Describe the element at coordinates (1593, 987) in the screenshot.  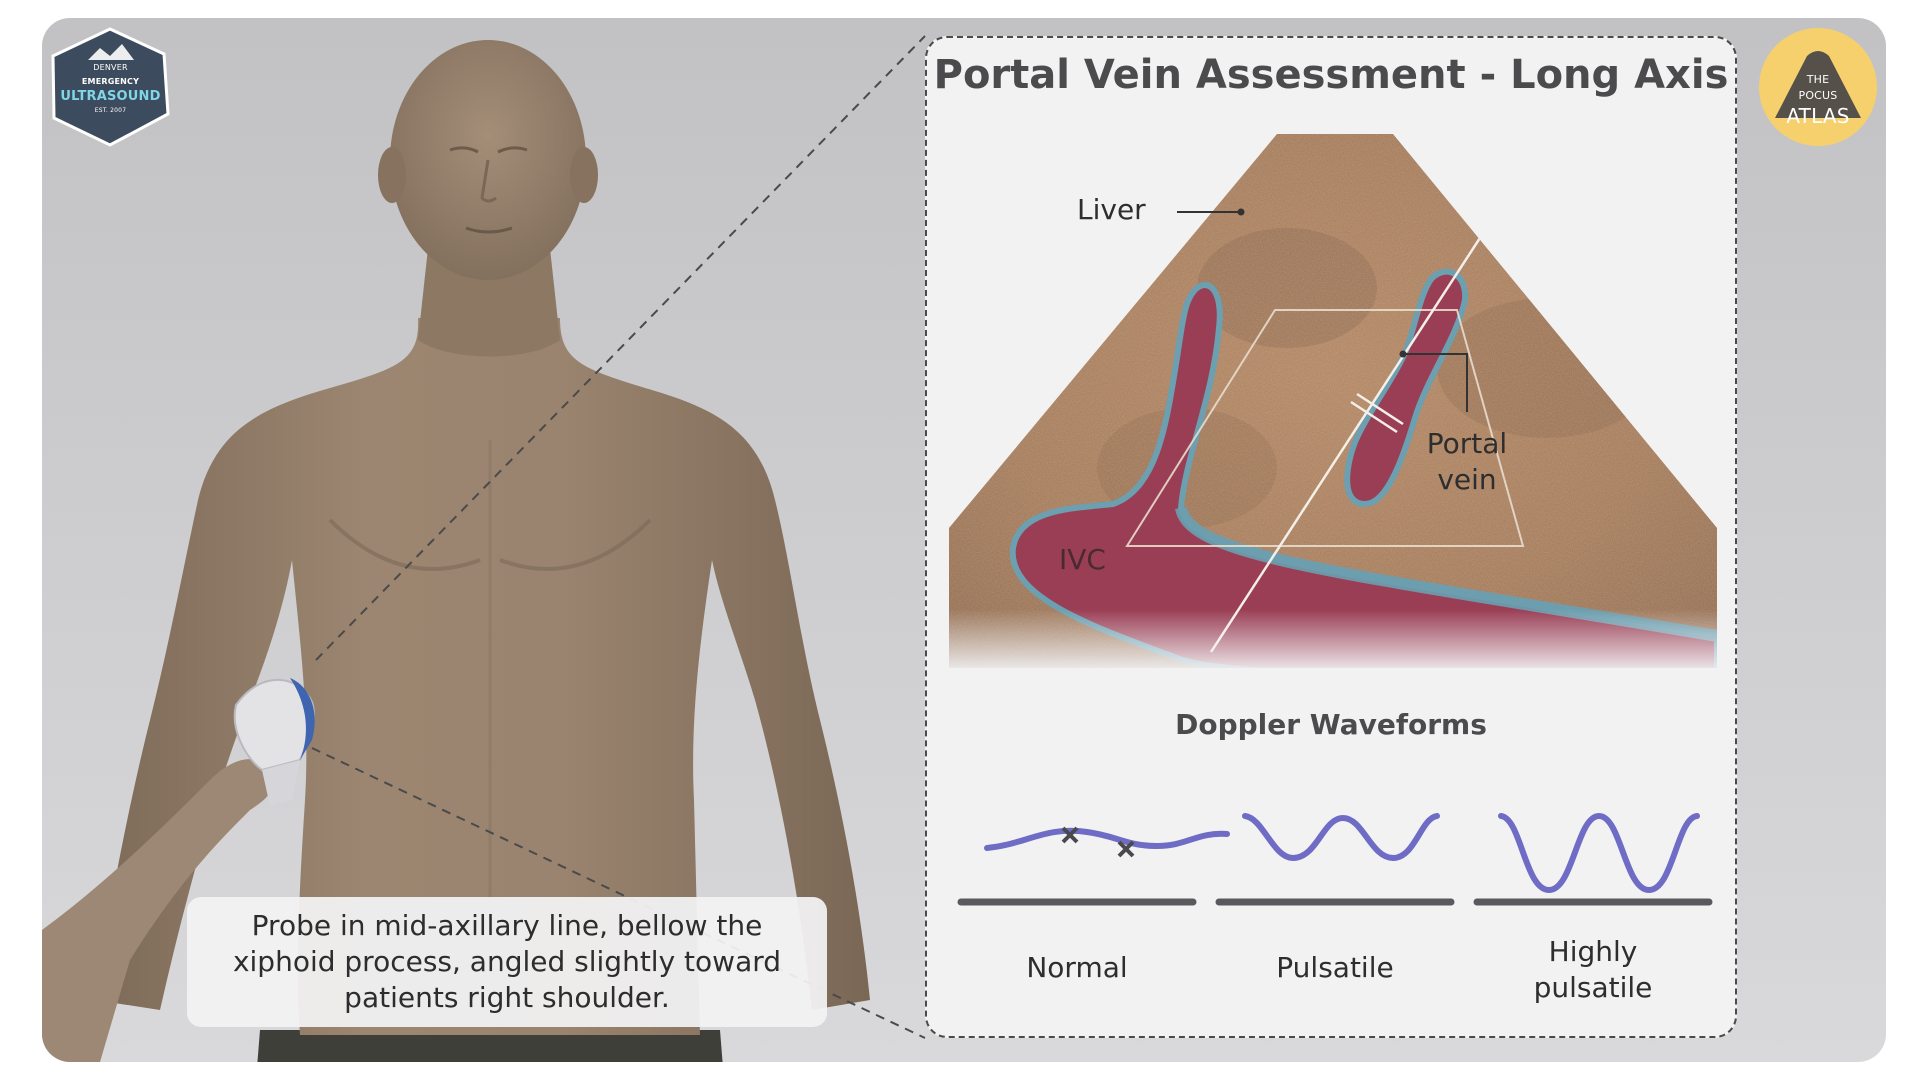
I see `waveform-label-line2: pulsatile` at that location.